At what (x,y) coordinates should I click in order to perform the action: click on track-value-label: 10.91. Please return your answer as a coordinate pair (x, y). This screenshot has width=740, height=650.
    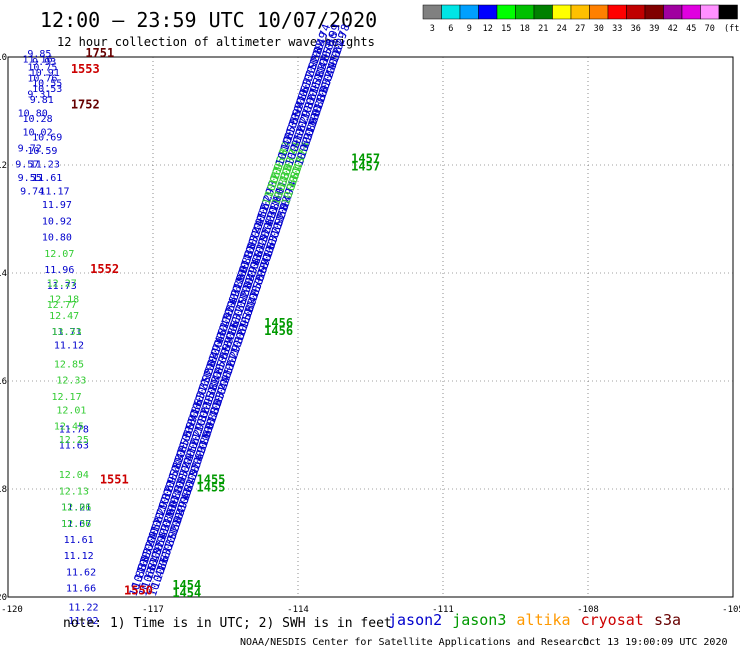
    Looking at the image, I should click on (45, 73).